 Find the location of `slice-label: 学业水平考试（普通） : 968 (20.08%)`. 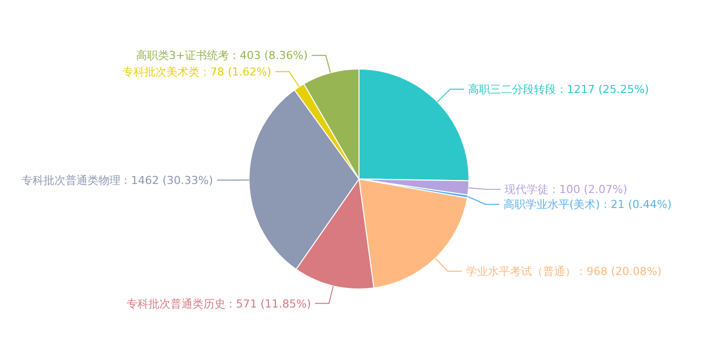

slice-label: 学业水平考试（普通） : 968 (20.08%) is located at coordinates (564, 271).